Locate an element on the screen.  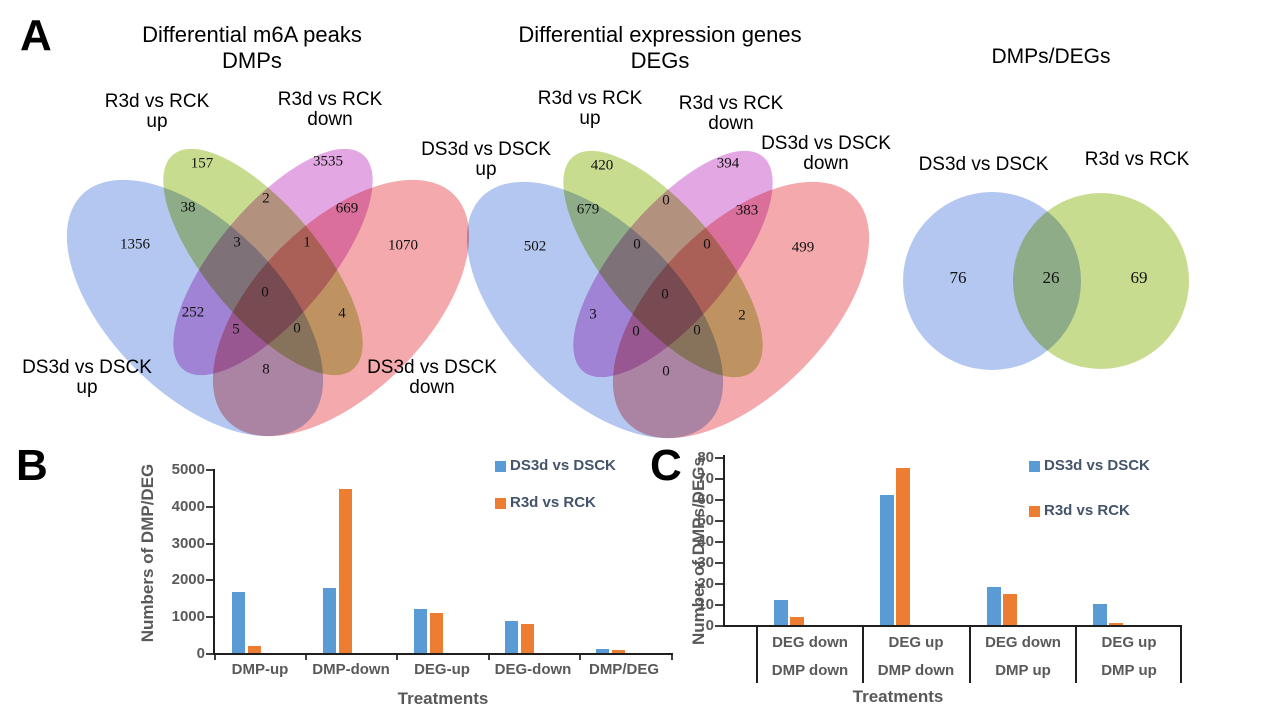
bar-dmp-deg-r3d is located at coordinates (618, 651).